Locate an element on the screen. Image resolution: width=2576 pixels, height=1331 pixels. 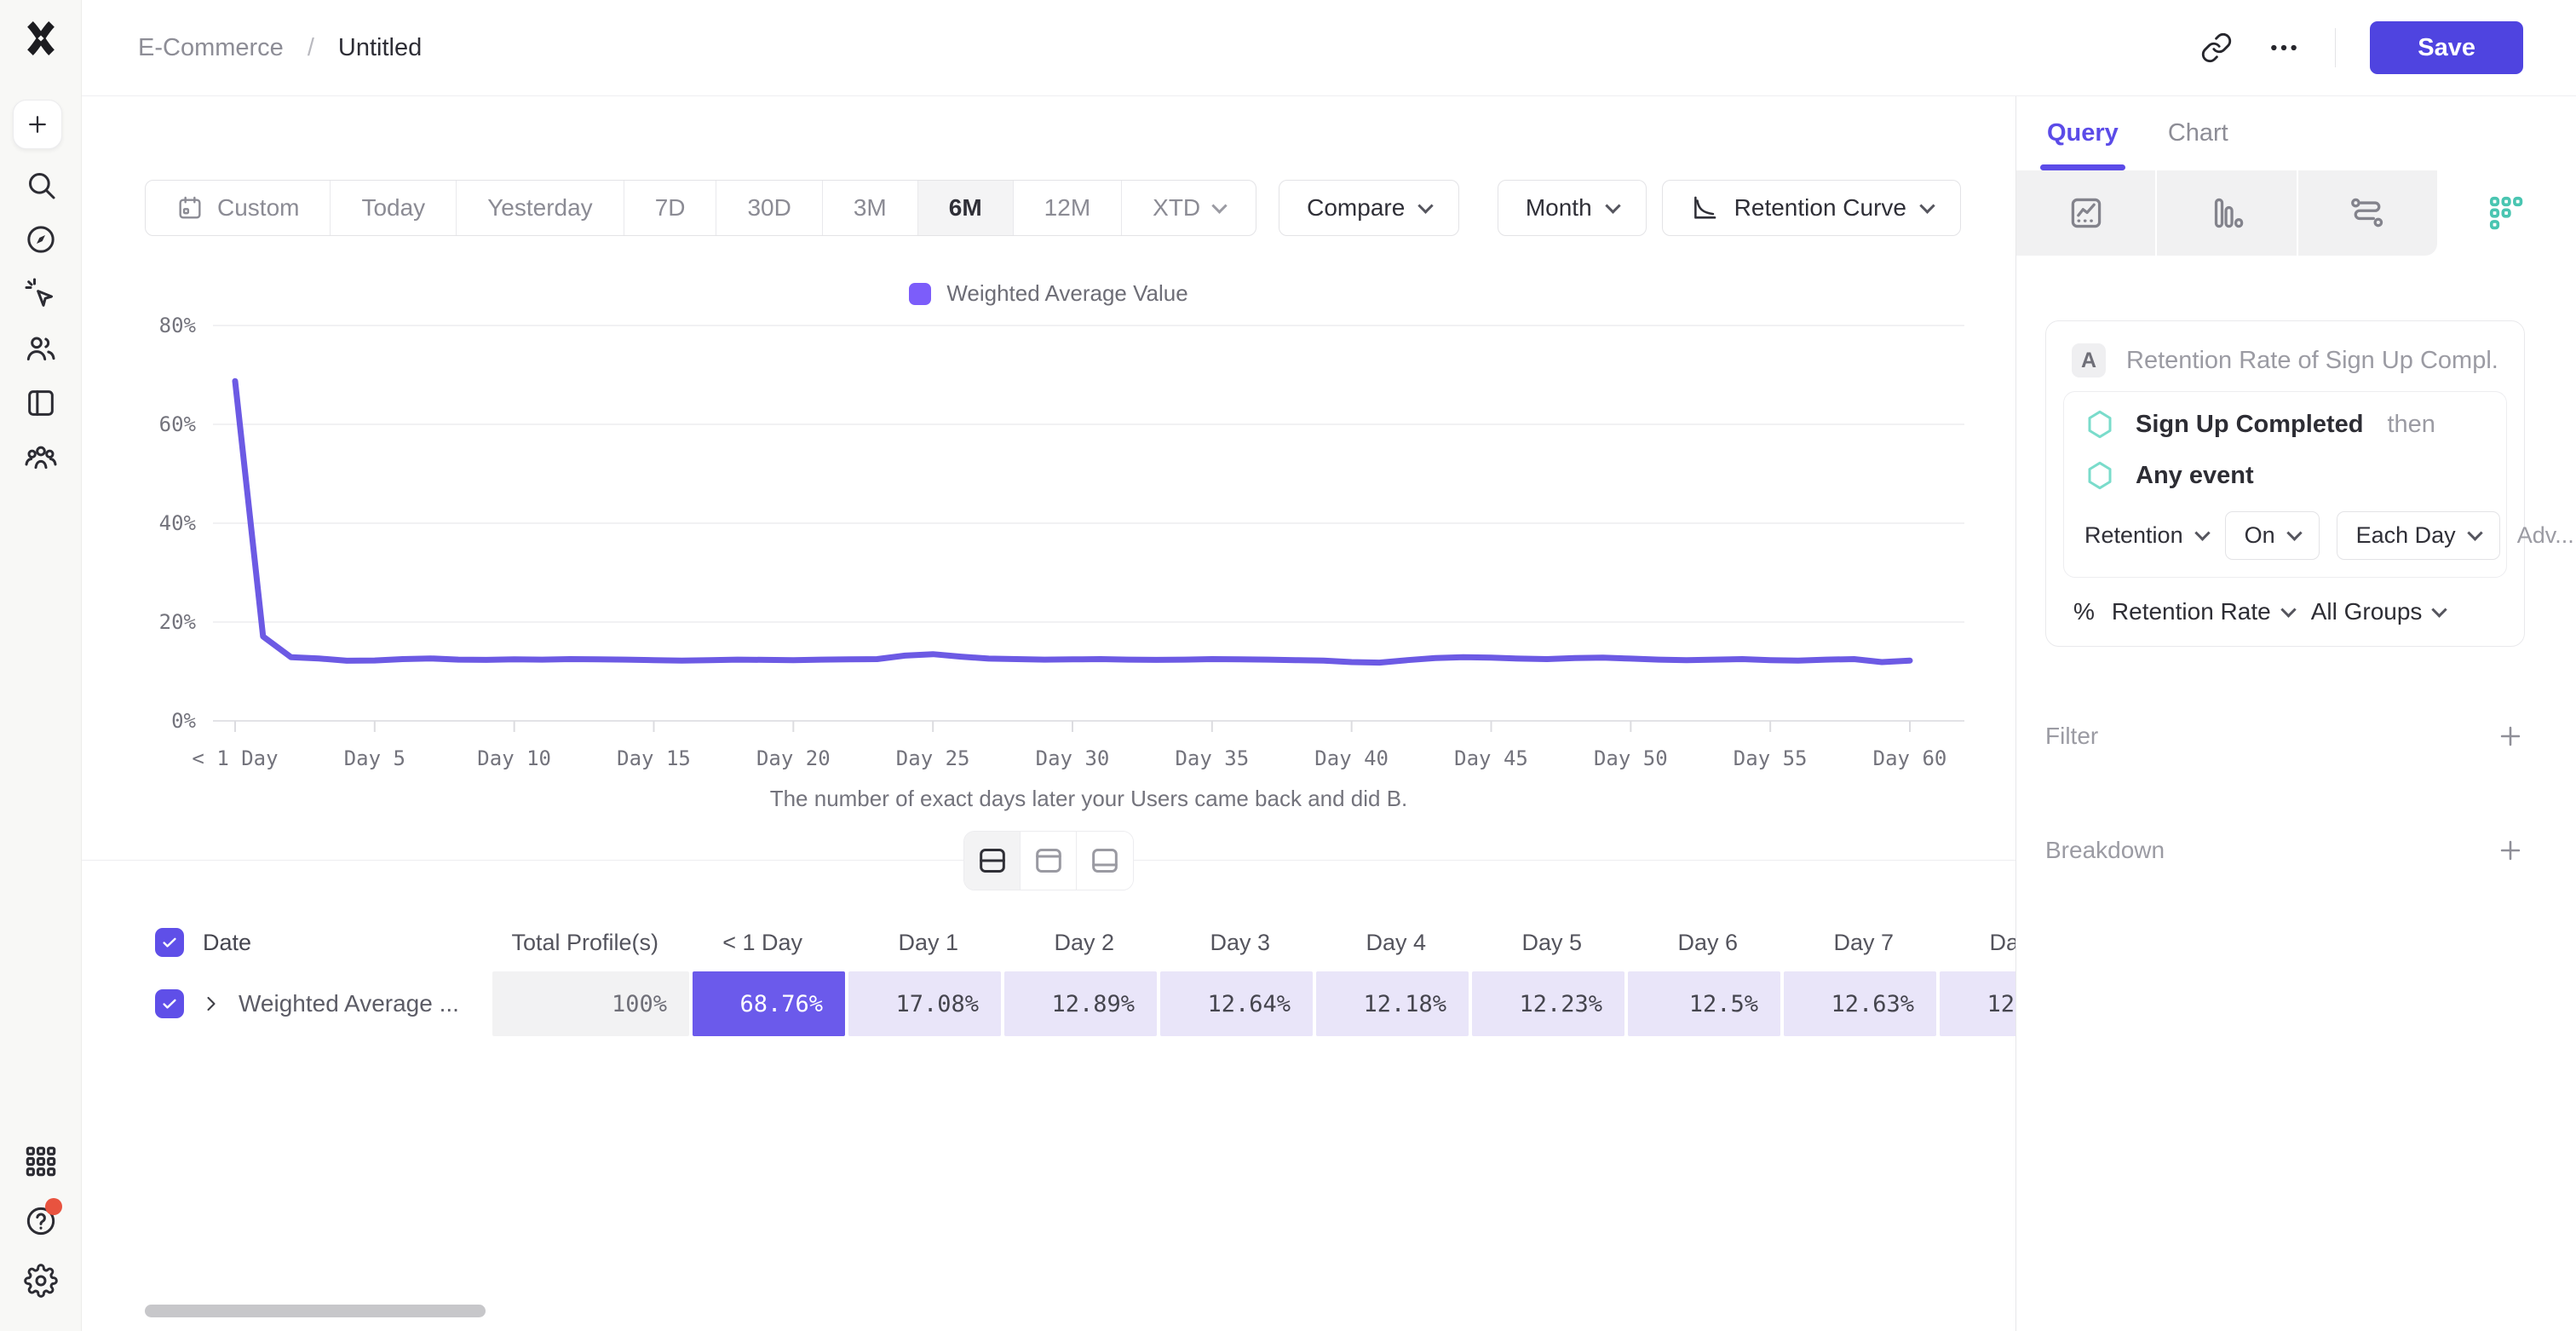
breakdown-label: Breakdown is located at coordinates (2105, 850).